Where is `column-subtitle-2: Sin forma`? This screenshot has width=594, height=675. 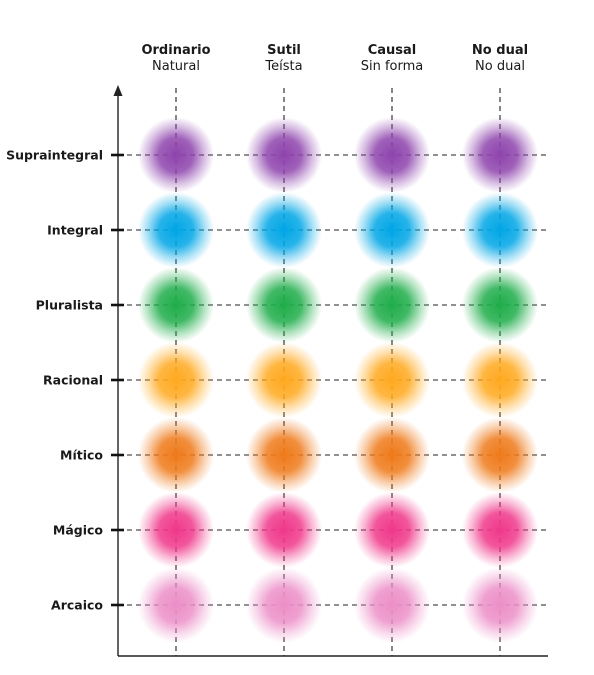 column-subtitle-2: Sin forma is located at coordinates (392, 66).